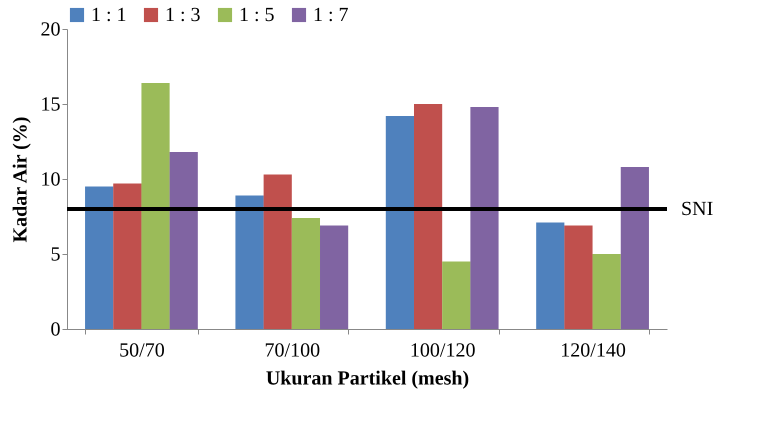 The width and height of the screenshot is (774, 435). Describe the element at coordinates (142, 351) in the screenshot. I see `x-tick-label: 50/70` at that location.